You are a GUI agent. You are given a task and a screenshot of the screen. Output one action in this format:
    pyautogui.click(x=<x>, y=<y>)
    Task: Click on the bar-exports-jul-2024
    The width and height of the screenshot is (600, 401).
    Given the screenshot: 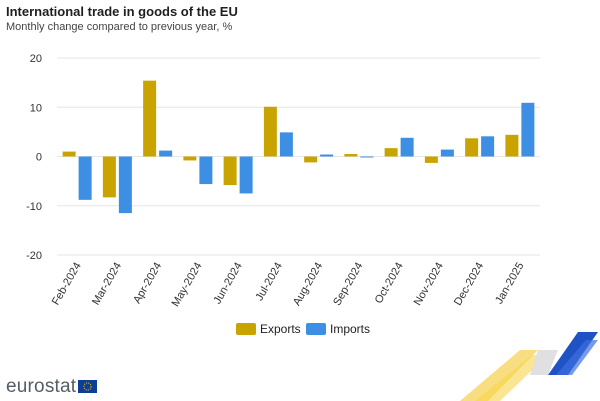 What is the action you would take?
    pyautogui.click(x=270, y=131)
    